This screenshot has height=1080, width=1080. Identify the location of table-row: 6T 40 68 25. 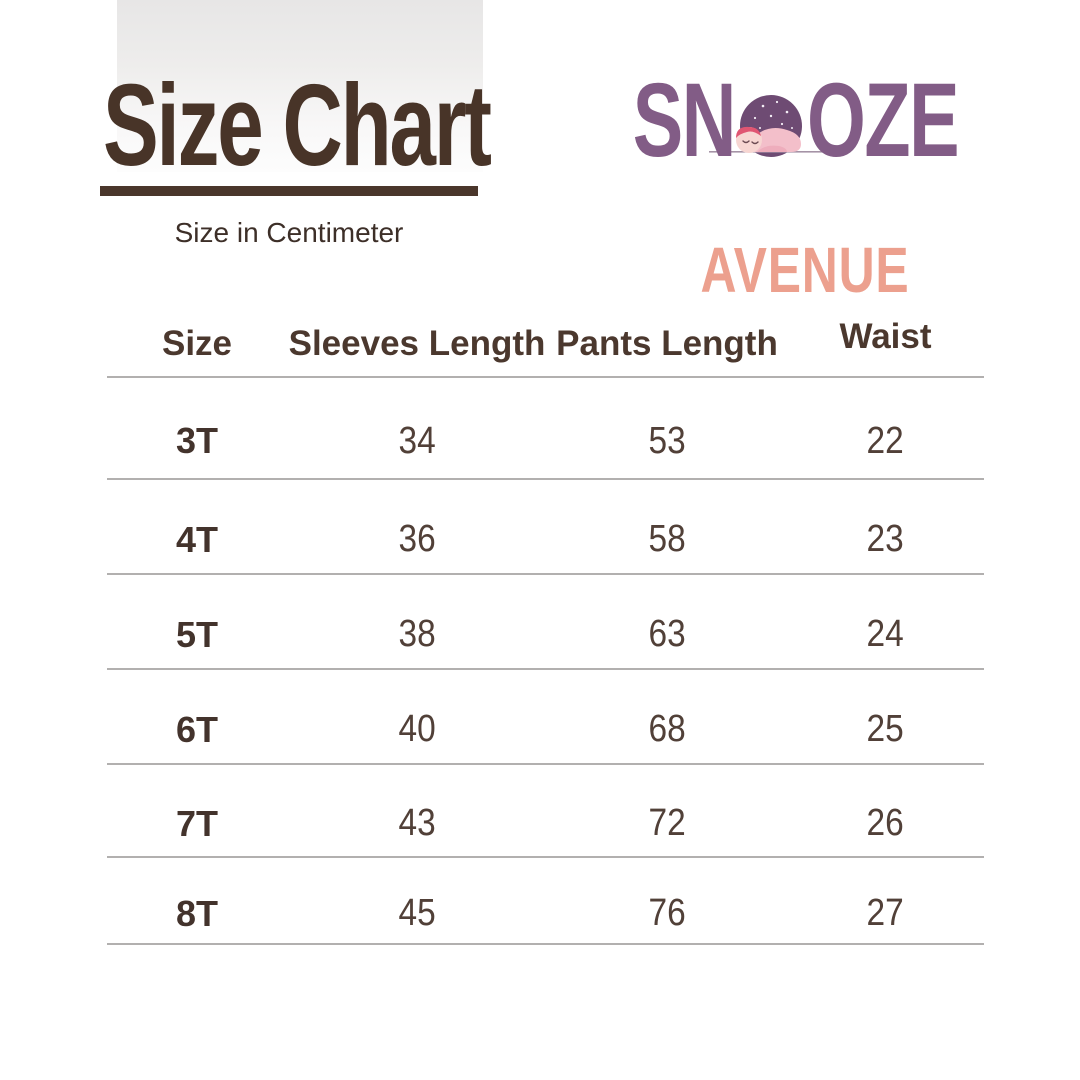
(545, 717).